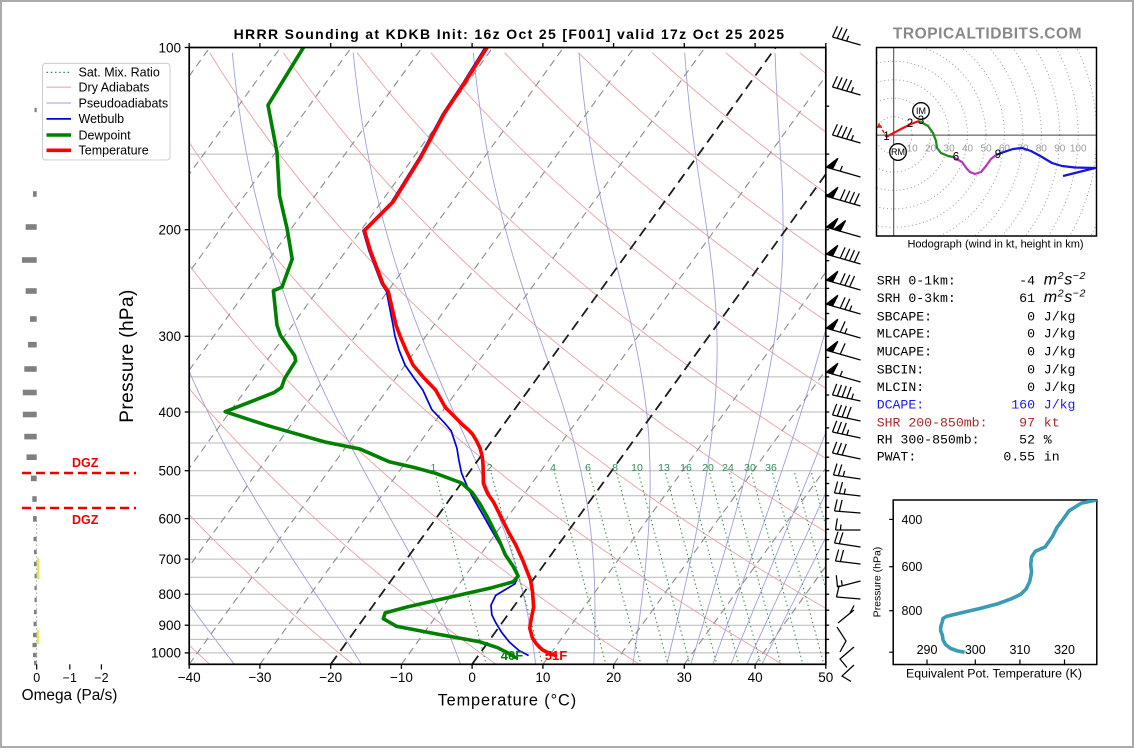 This screenshot has width=1134, height=753. What do you see at coordinates (1052, 457) in the screenshot?
I see `svg-text: in` at bounding box center [1052, 457].